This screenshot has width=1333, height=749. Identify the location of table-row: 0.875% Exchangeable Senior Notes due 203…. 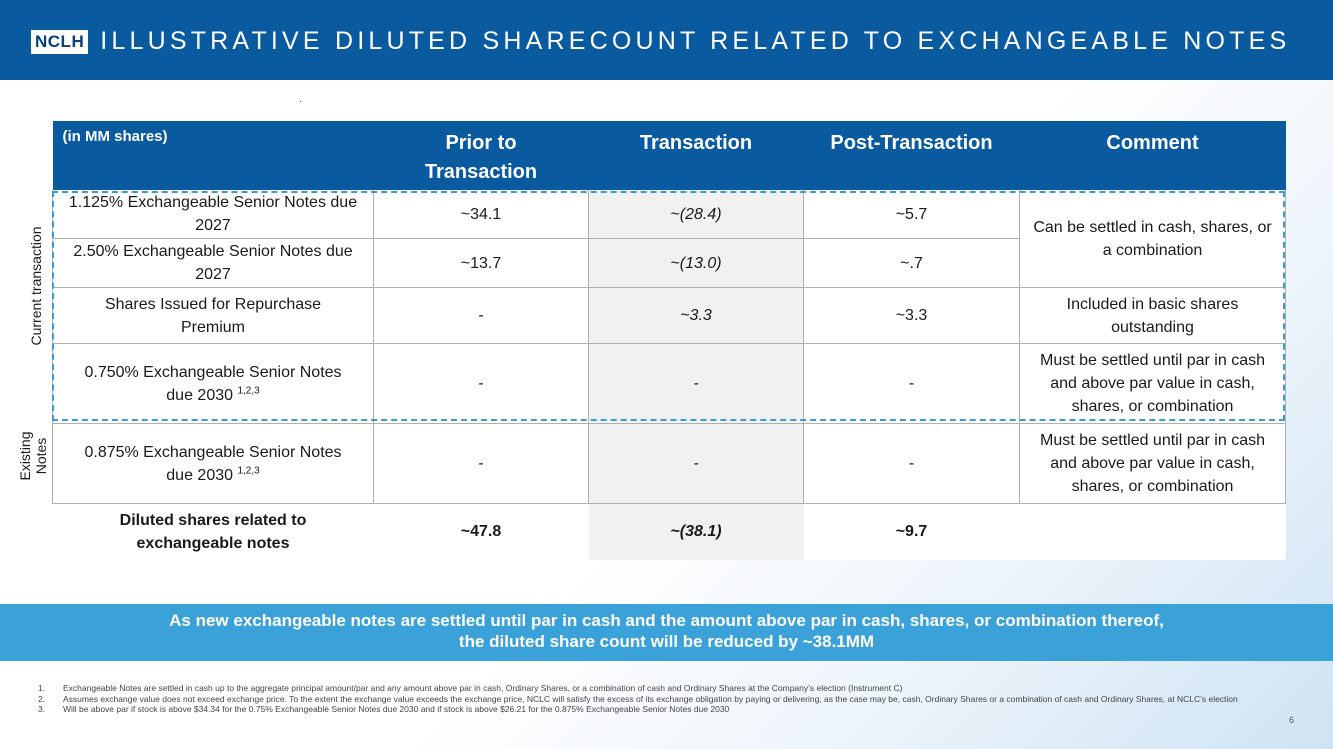
(669, 463).